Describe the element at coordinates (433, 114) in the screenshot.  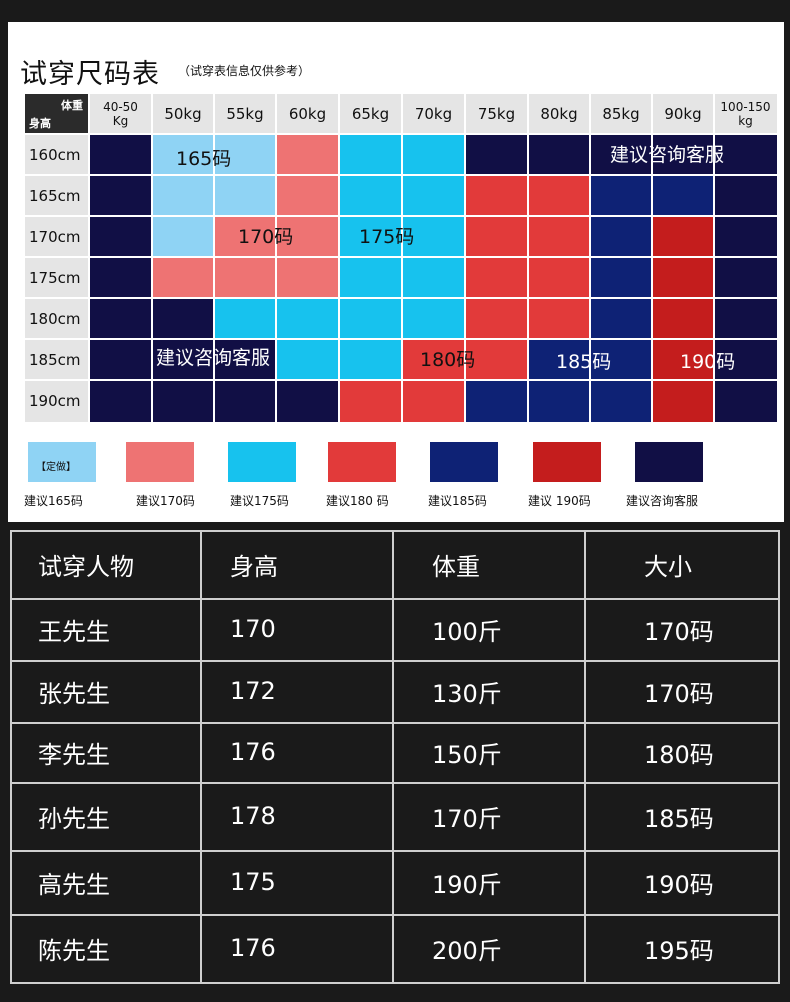
I see `weight-header: 70kg` at that location.